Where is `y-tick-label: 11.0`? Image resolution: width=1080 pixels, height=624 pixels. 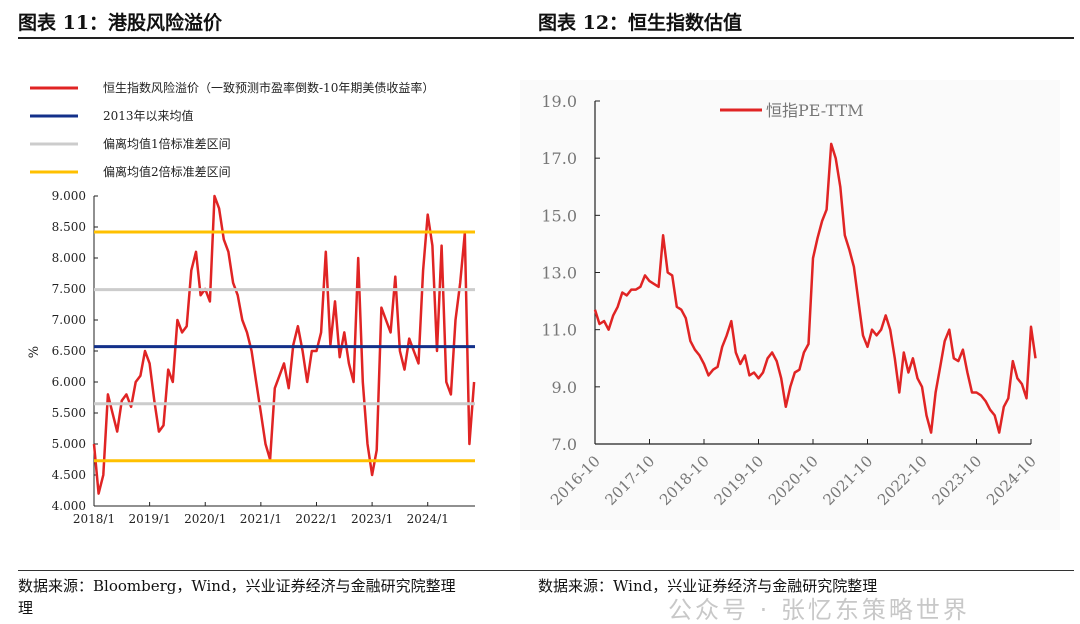
y-tick-label: 11.0 is located at coordinates (559, 330).